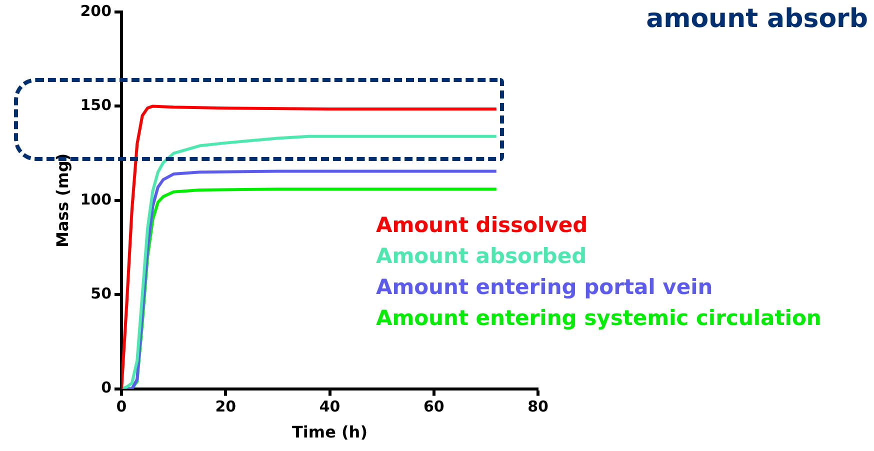  Describe the element at coordinates (538, 407) in the screenshot. I see `x-tick-label: 80` at that location.